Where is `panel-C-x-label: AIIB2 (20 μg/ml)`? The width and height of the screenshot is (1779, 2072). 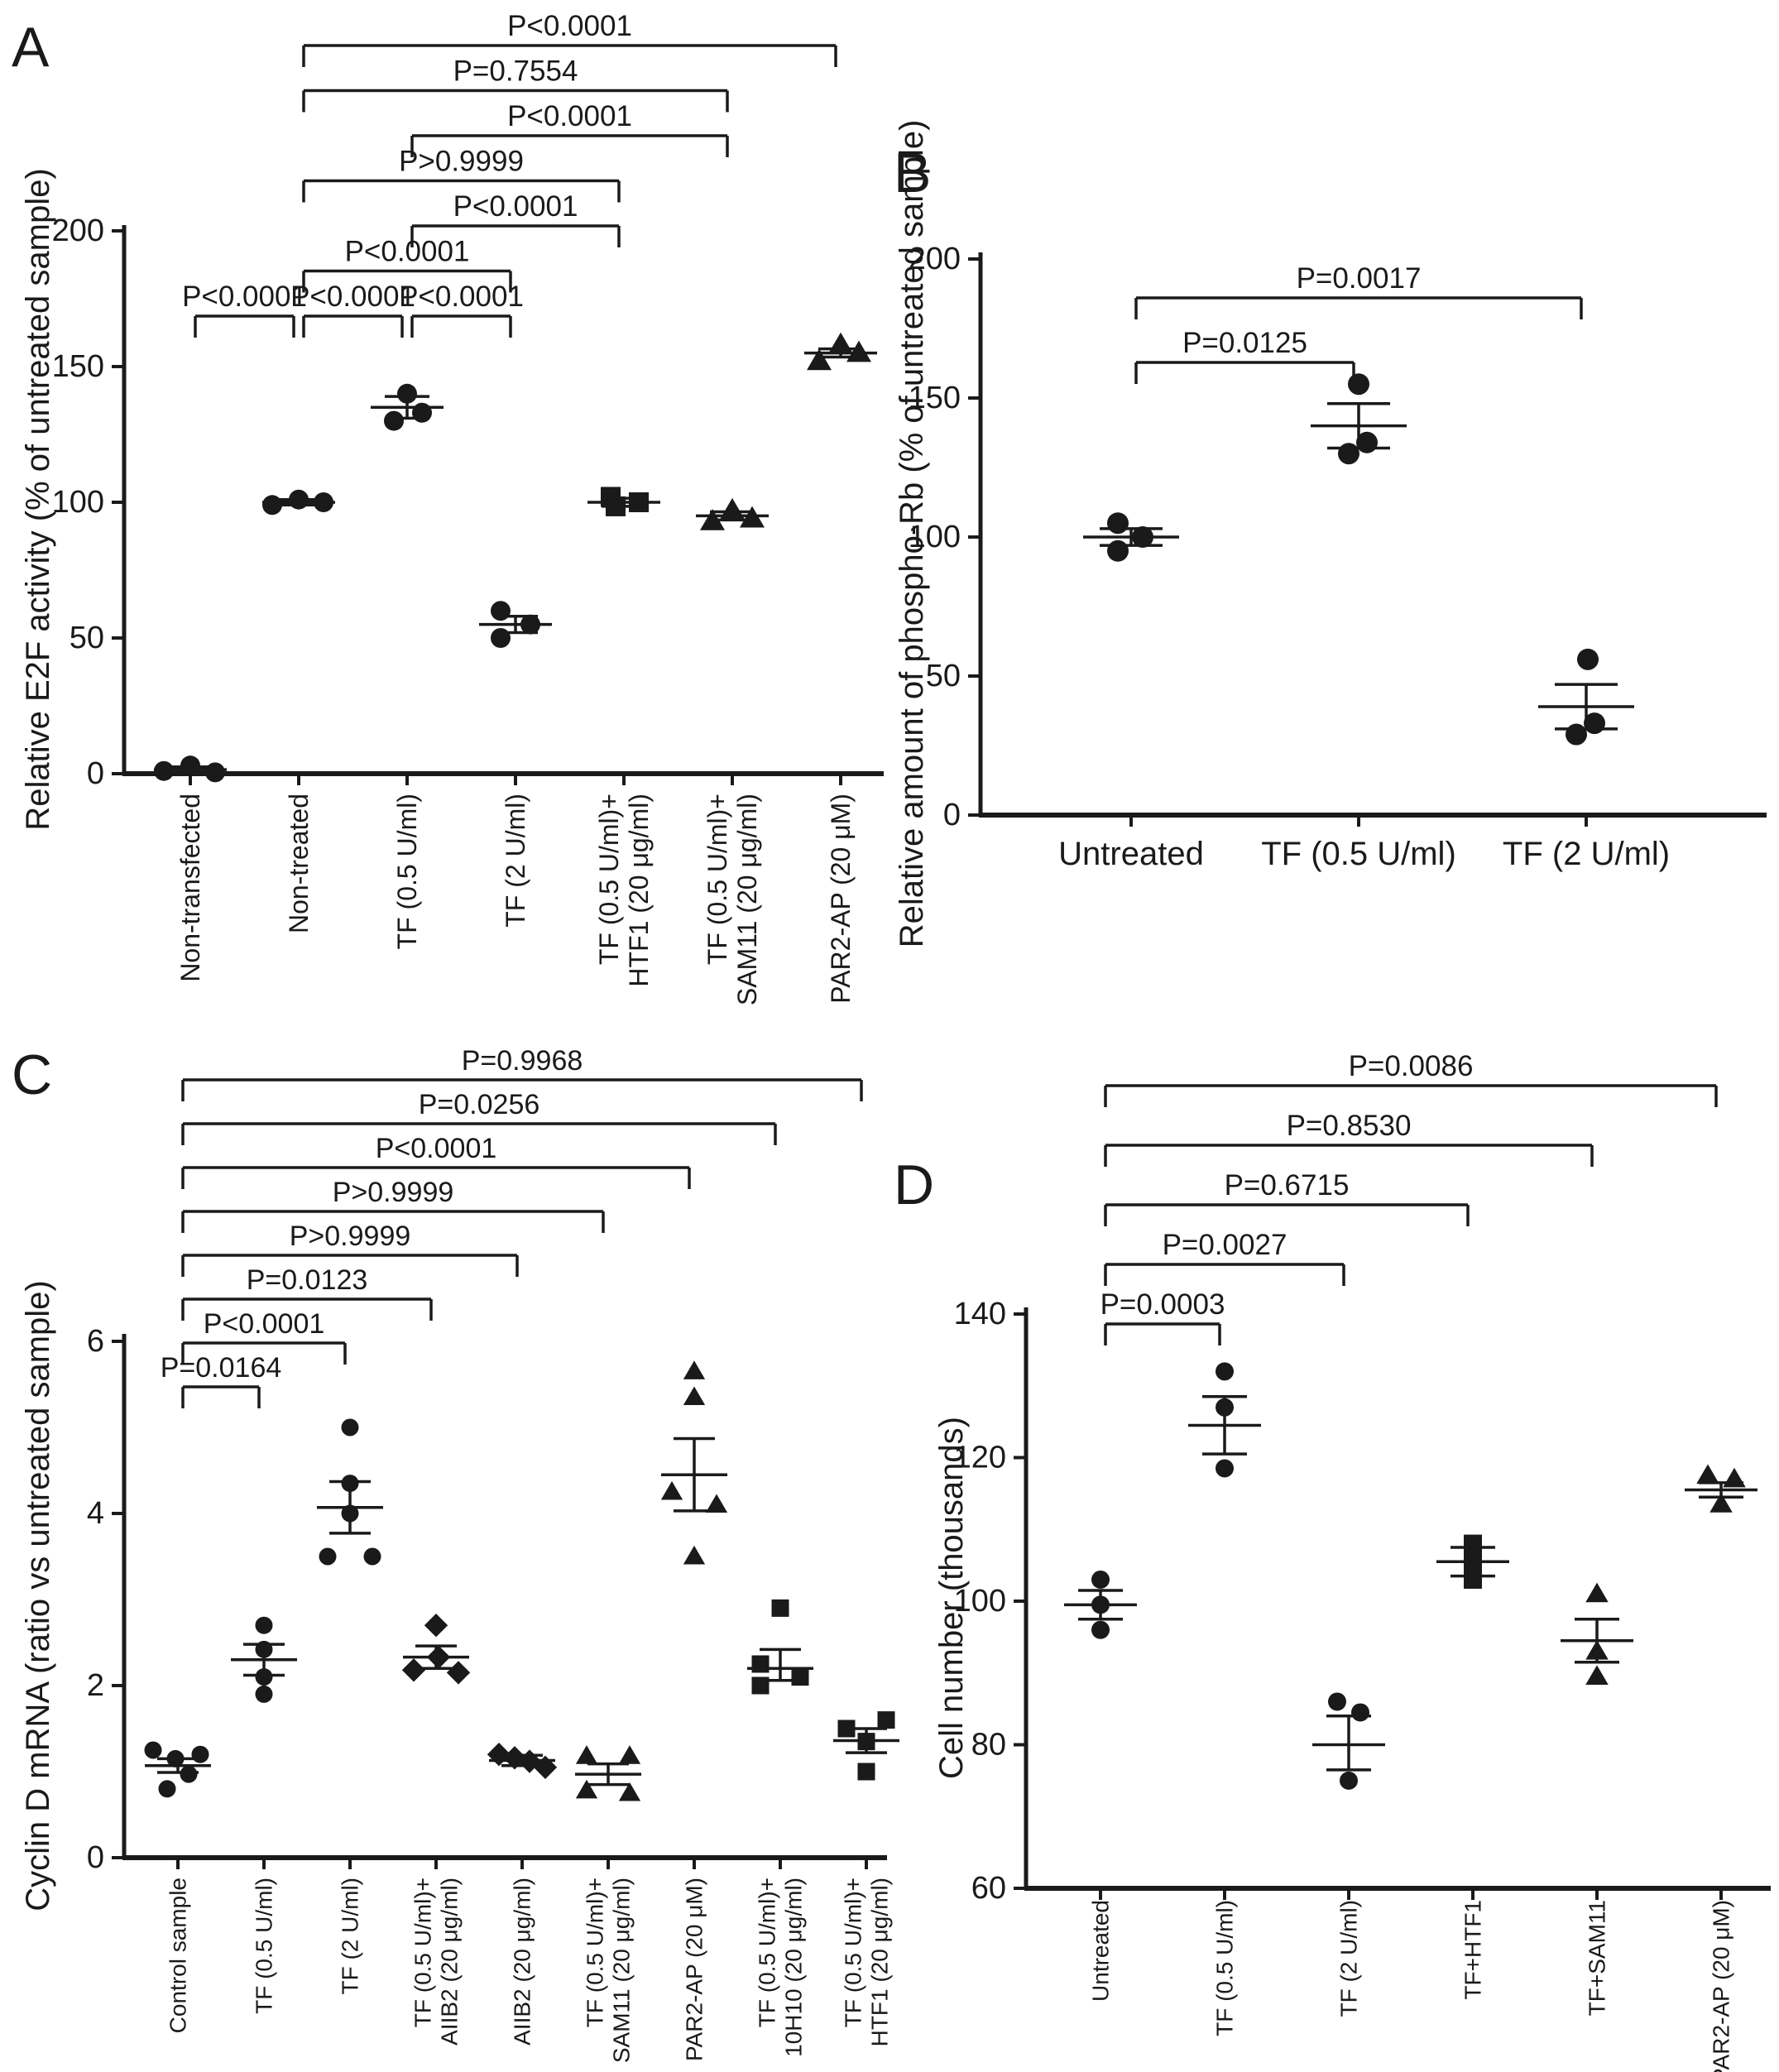 panel-C-x-label: AIIB2 (20 μg/ml) is located at coordinates (450, 1962).